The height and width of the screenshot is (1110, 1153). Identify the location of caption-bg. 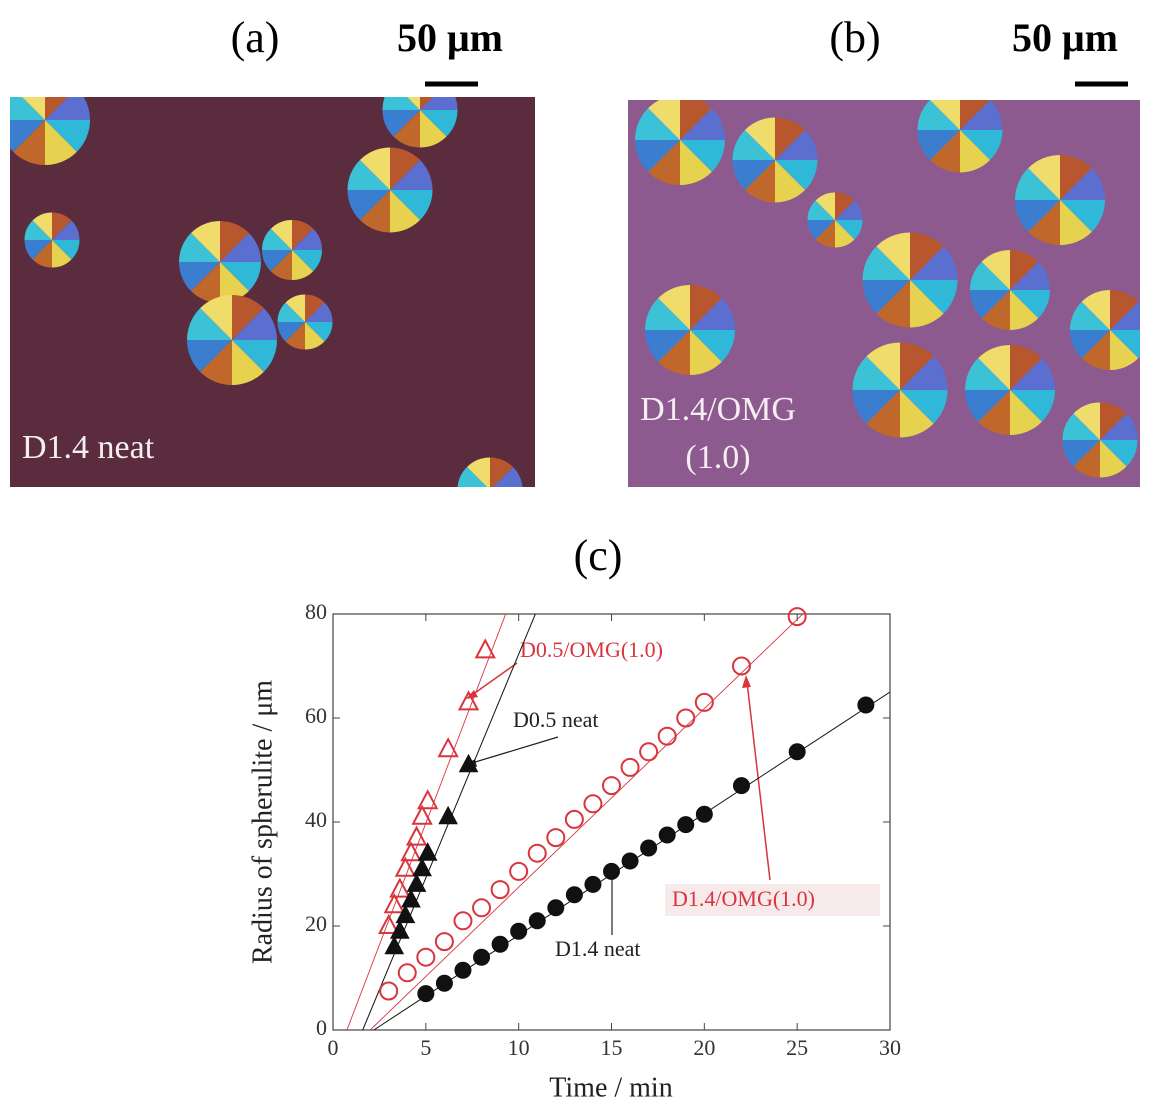
(736, 437).